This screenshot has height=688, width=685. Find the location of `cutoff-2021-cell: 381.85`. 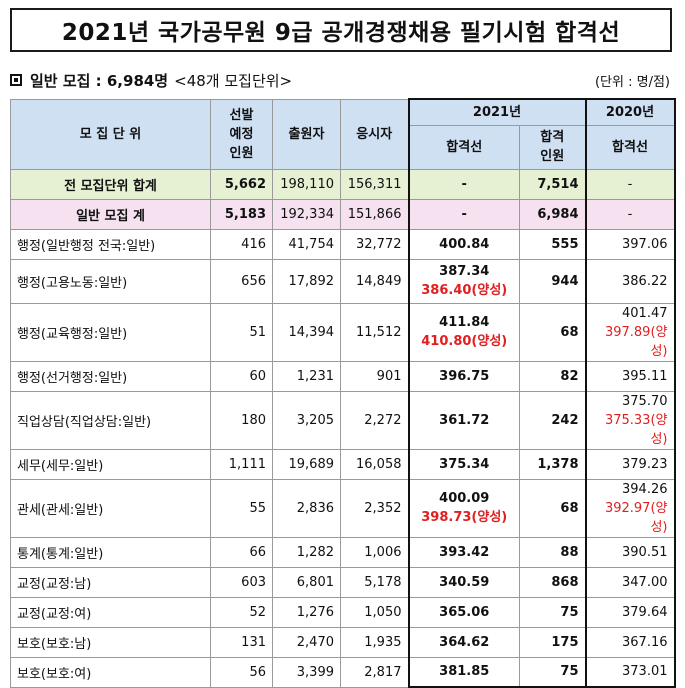

cutoff-2021-cell: 381.85 is located at coordinates (463, 672).